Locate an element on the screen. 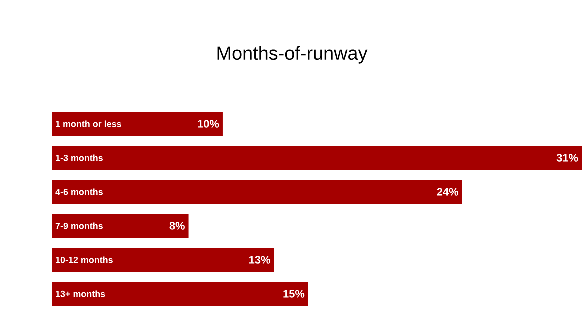 The height and width of the screenshot is (314, 585). data-label: 24% is located at coordinates (448, 192).